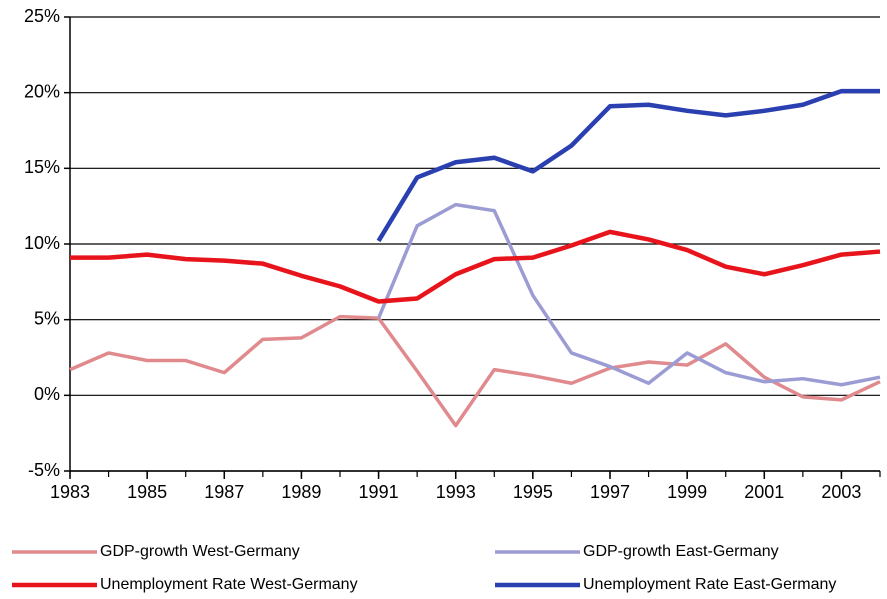 The image size is (887, 599). Describe the element at coordinates (379, 492) in the screenshot. I see `x-tick-label: 1991` at that location.